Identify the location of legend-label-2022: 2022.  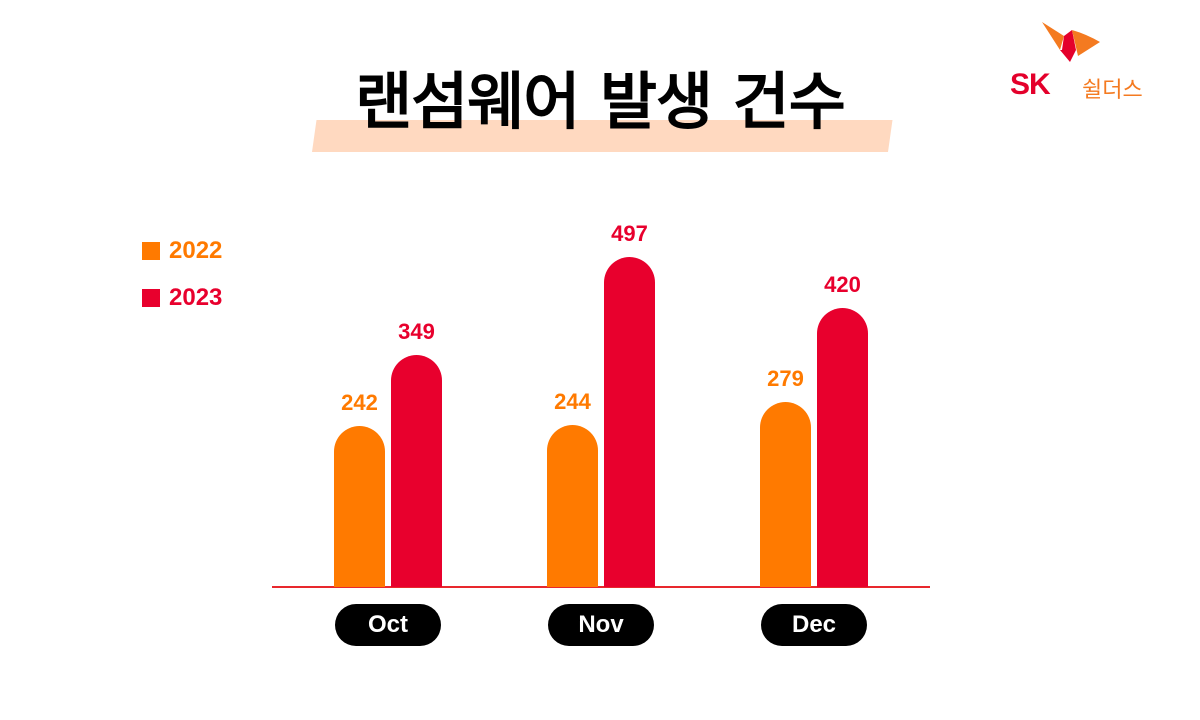
(196, 250).